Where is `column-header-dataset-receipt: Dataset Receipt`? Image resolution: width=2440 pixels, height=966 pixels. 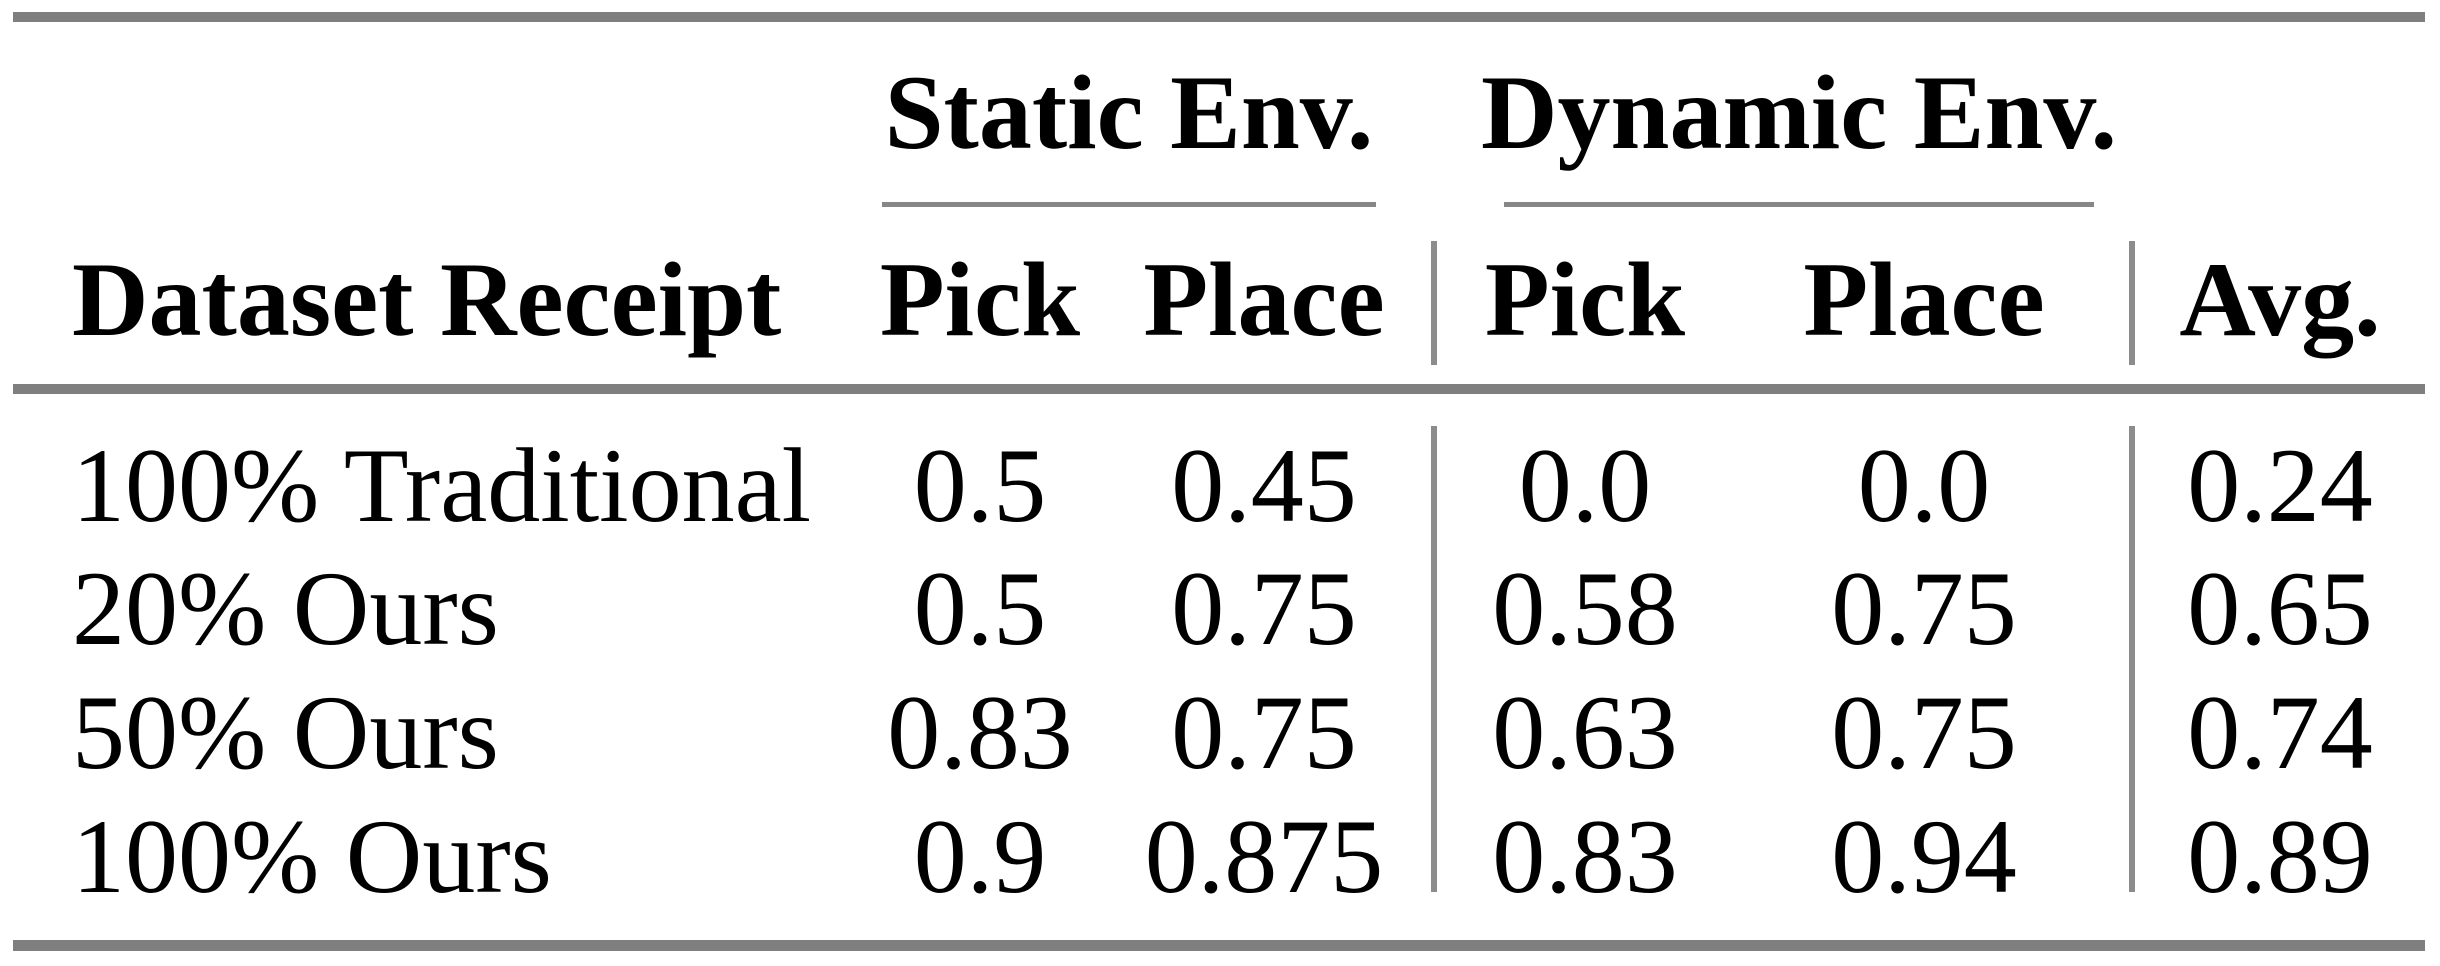
column-header-dataset-receipt: Dataset Receipt is located at coordinates (427, 299).